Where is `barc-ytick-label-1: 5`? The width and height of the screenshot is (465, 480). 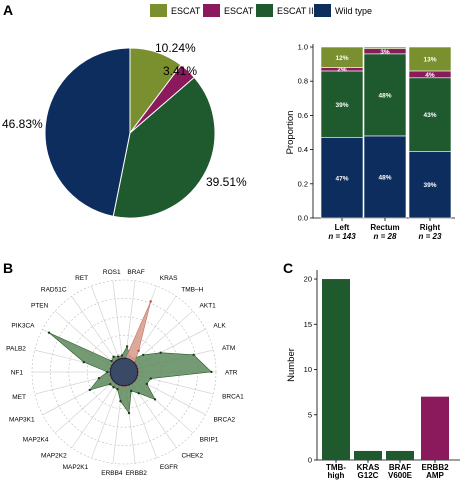 barc-ytick-label-1: 5 is located at coordinates (310, 414).